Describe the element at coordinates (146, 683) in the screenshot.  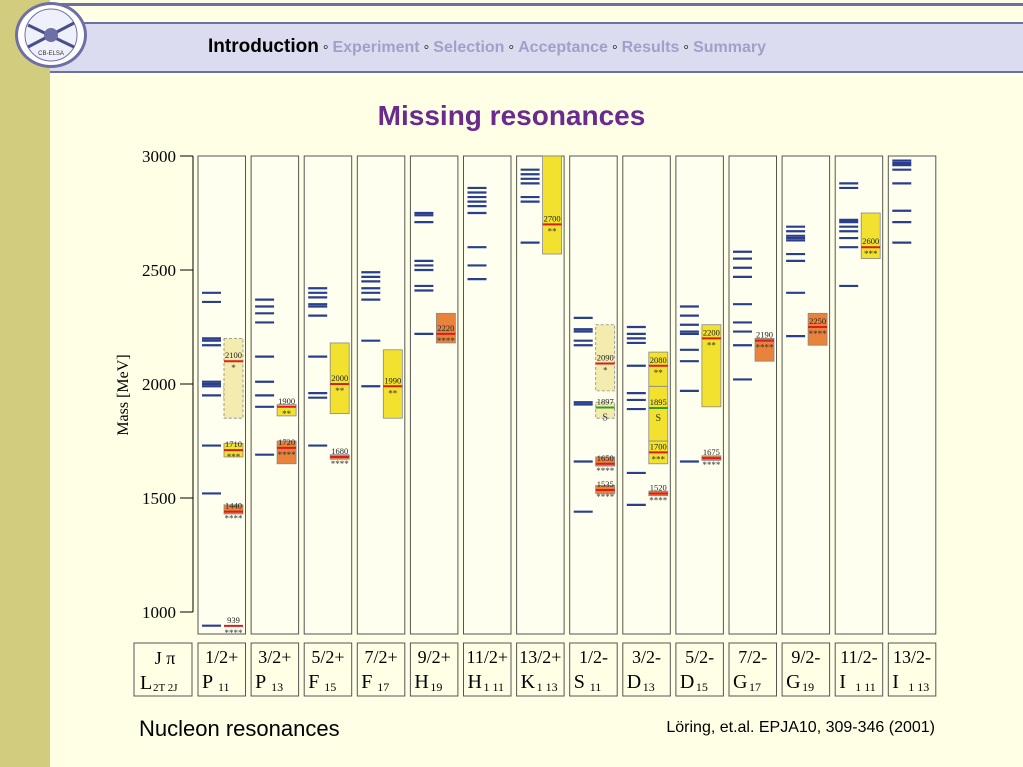
I see `header-l: L` at that location.